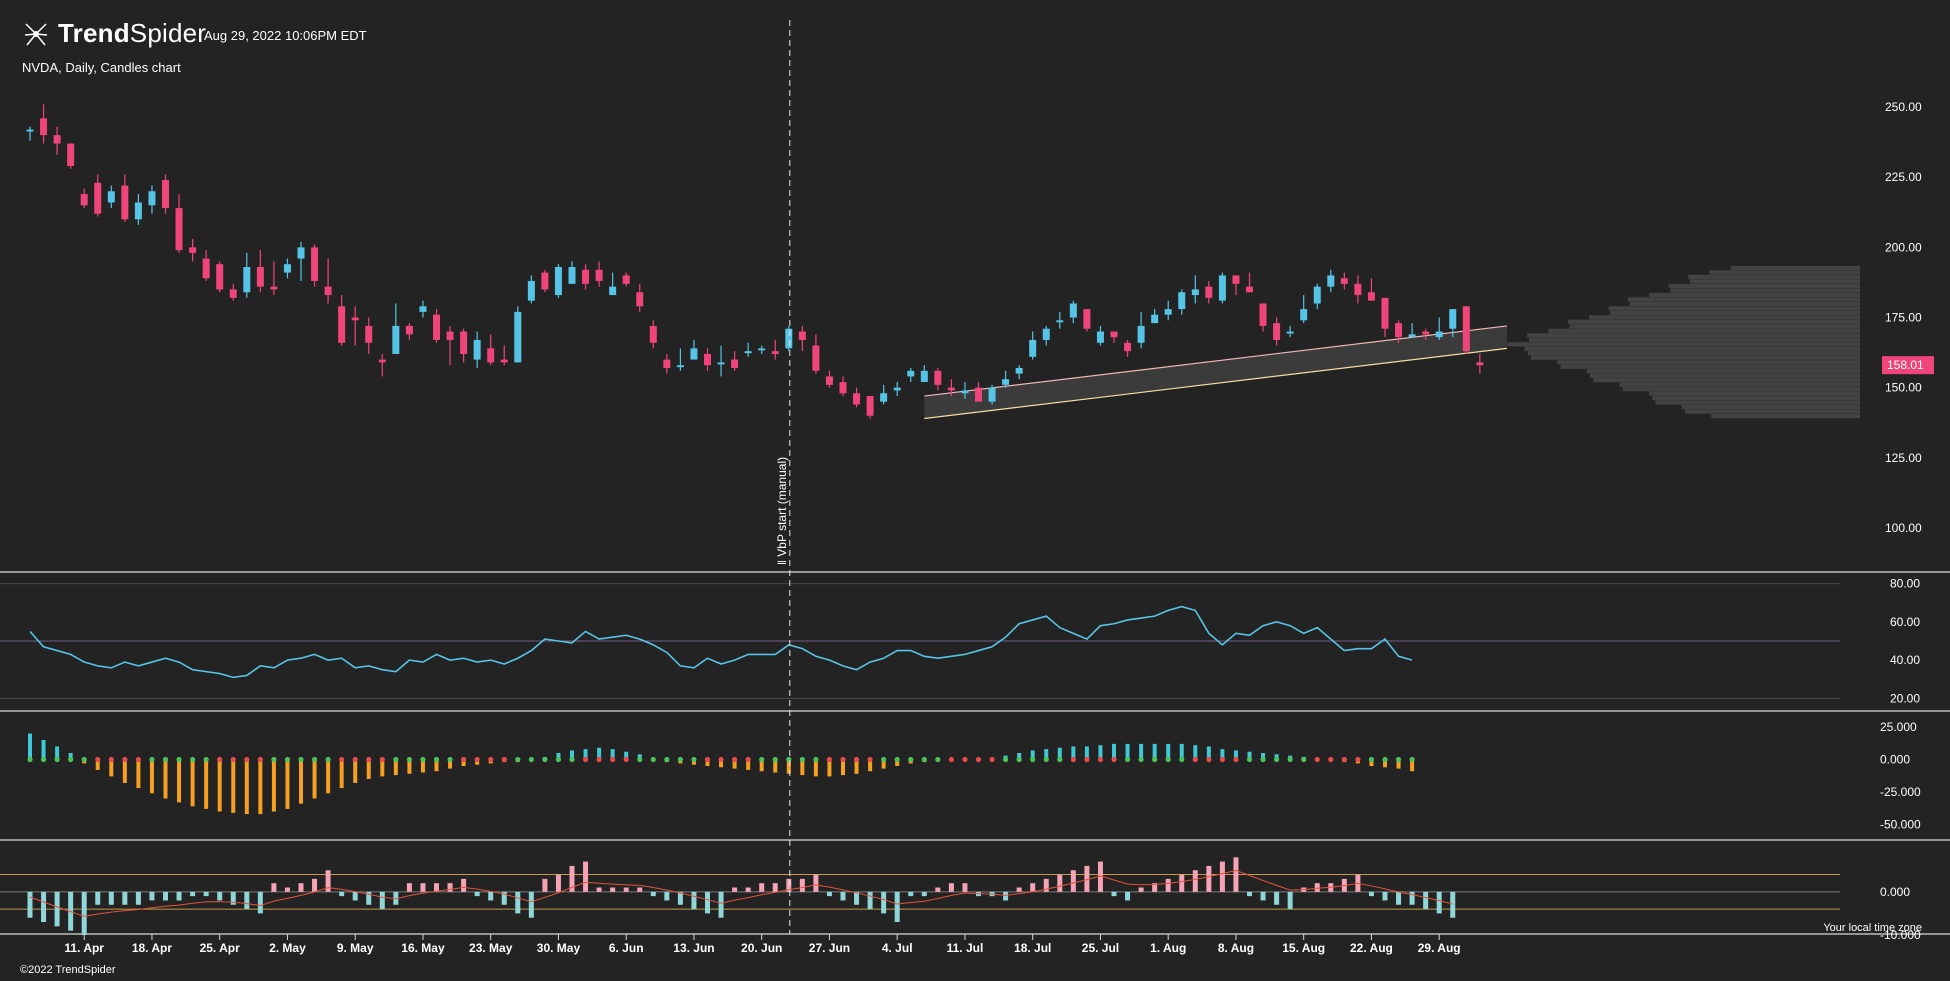 This screenshot has width=1950, height=981. Describe the element at coordinates (101, 67) in the screenshot. I see `chart-symbol-line: NVDA, Daily, Candles chart` at that location.